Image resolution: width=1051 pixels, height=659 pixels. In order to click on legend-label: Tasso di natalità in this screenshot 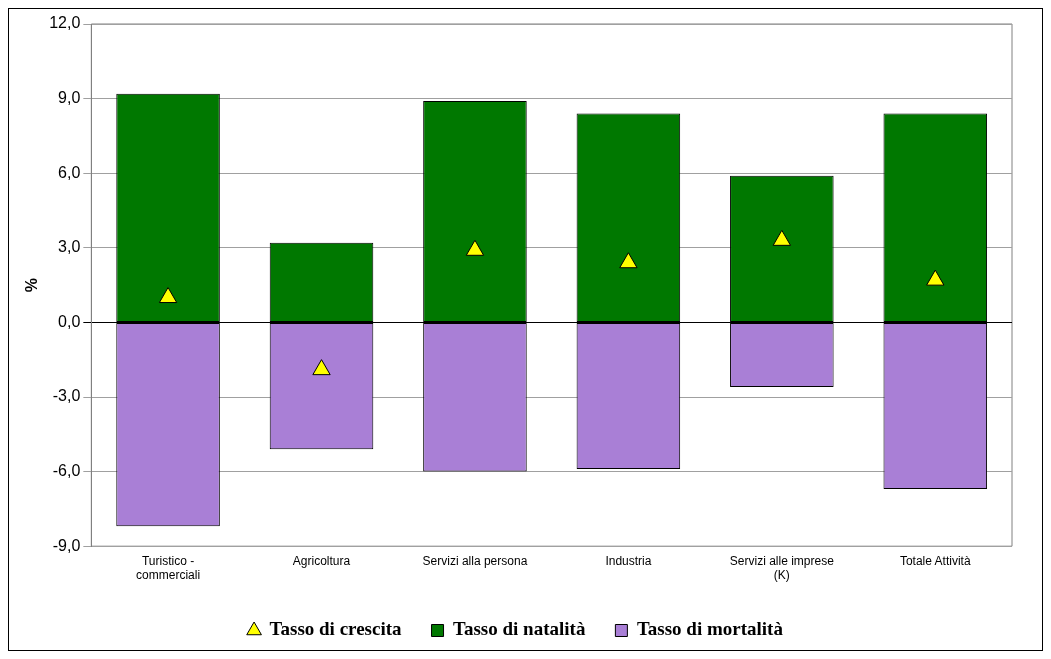, I will do `click(519, 629)`.